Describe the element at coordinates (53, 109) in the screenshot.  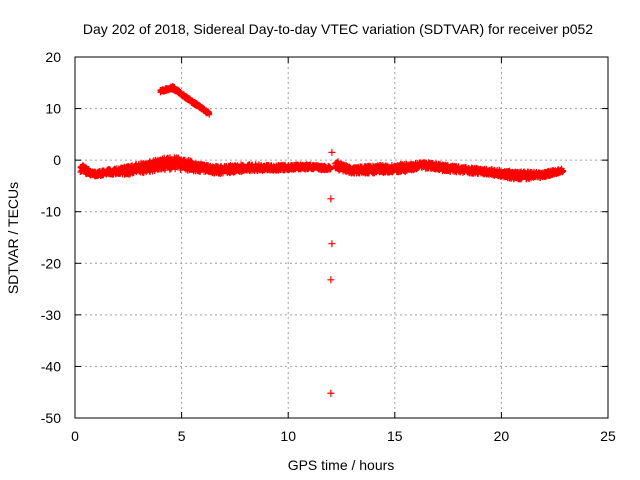
I see `y-tick-label: 10` at that location.